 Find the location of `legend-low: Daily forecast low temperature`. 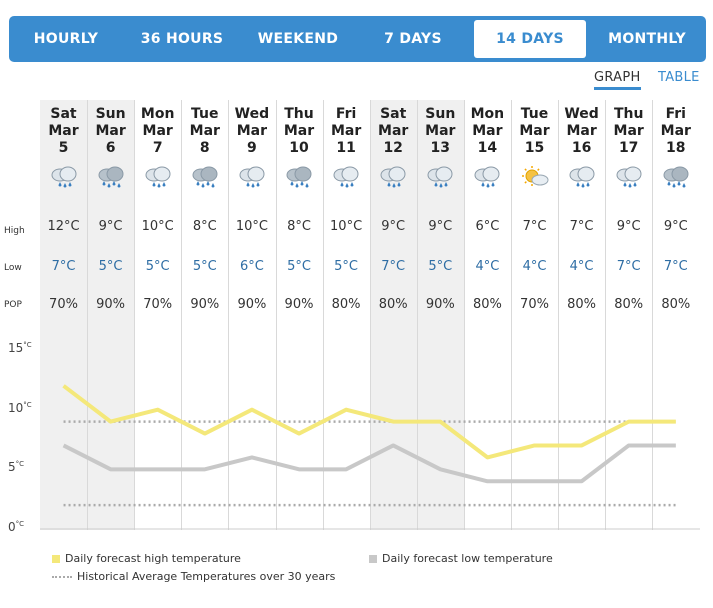

legend-low: Daily forecast low temperature is located at coordinates (461, 558).